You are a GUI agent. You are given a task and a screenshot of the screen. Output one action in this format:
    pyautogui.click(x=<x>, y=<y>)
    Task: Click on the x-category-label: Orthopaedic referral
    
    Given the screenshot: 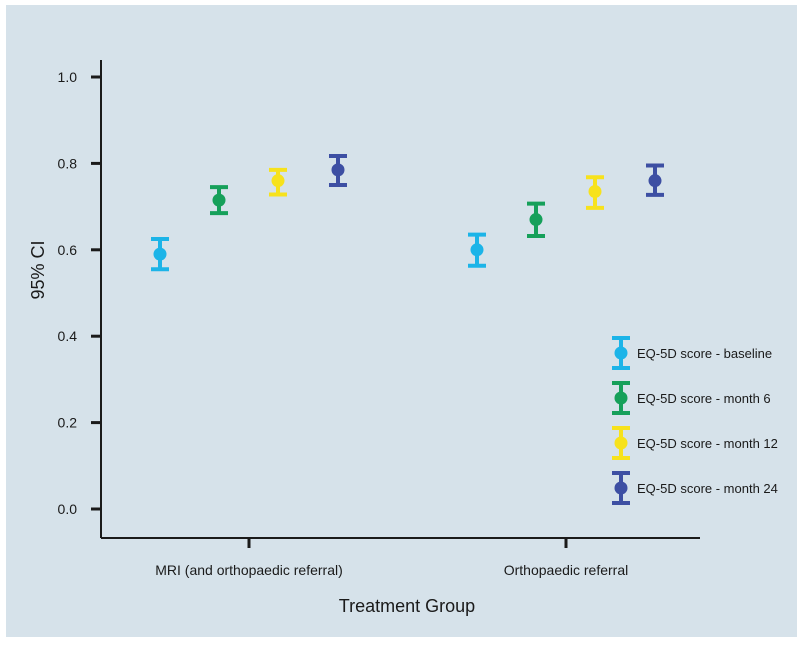 What is the action you would take?
    pyautogui.click(x=566, y=570)
    